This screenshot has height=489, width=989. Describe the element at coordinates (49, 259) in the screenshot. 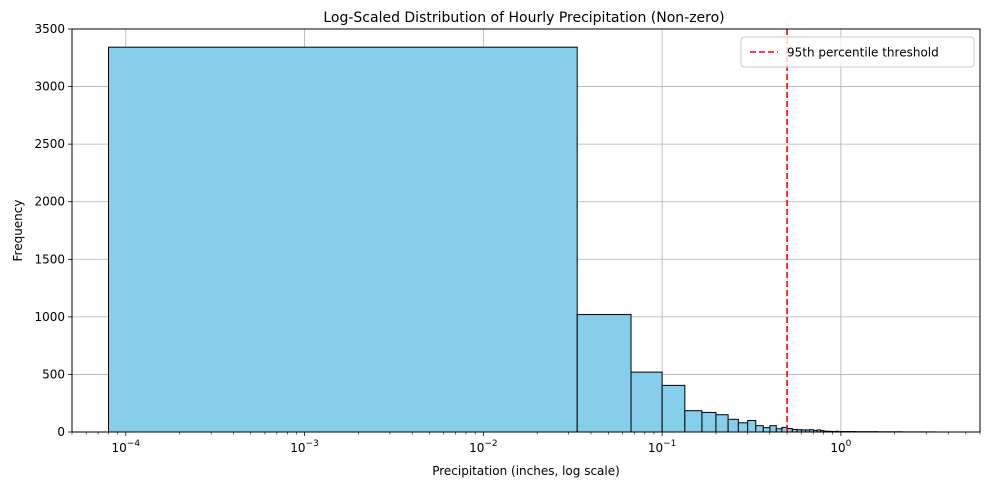

I see `y-tick-label: 1500` at that location.